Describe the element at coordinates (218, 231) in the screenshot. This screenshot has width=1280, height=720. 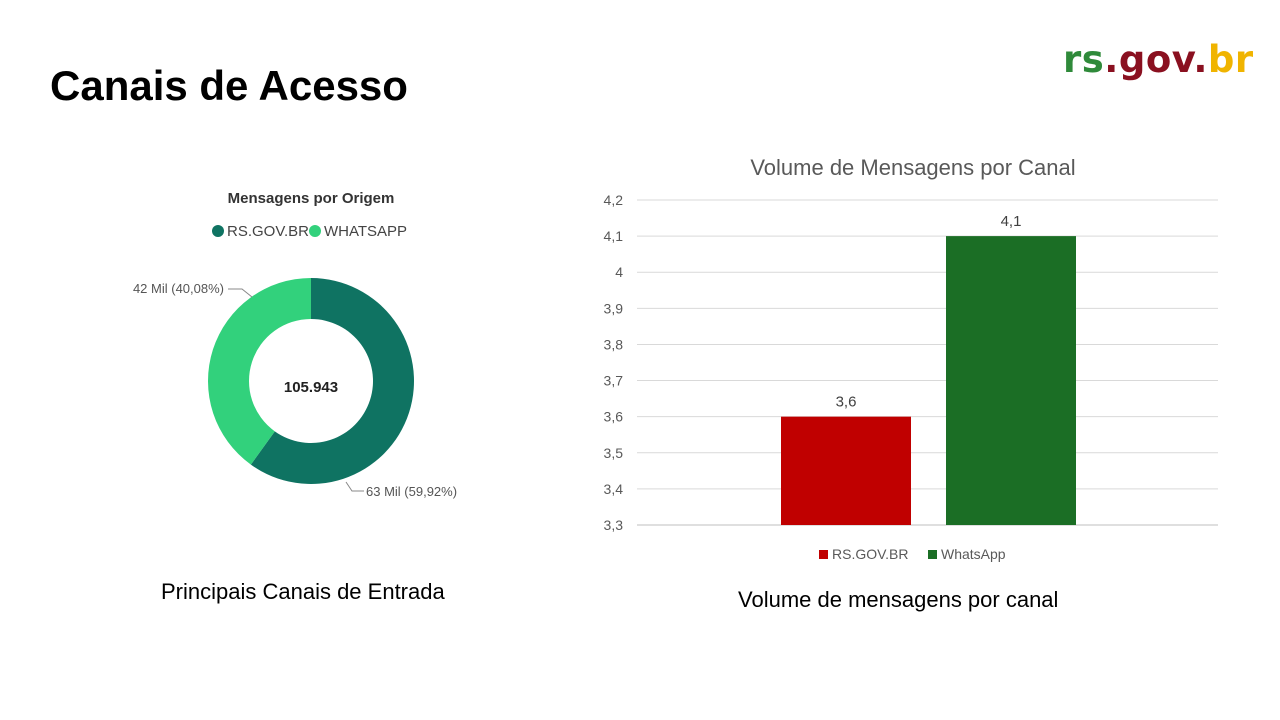
I see `donut-legend-marker-rsgov` at that location.